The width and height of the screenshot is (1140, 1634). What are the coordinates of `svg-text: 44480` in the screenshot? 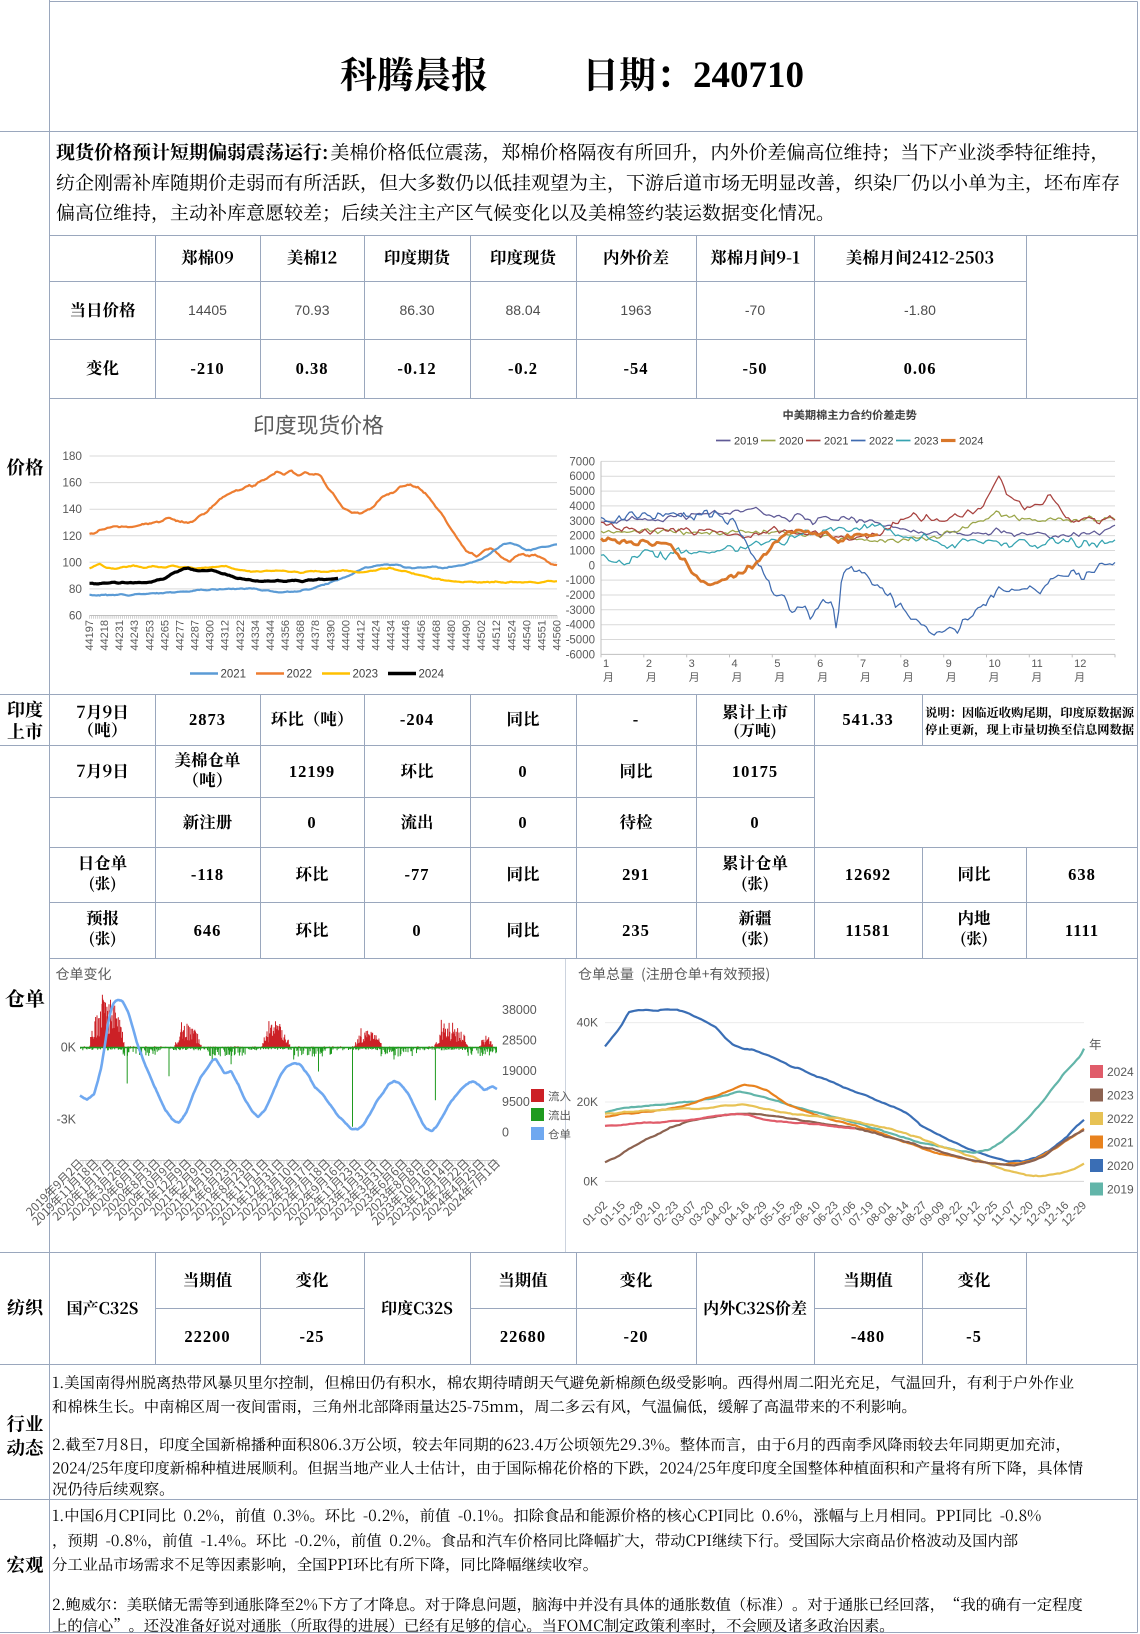 It's located at (452, 635).